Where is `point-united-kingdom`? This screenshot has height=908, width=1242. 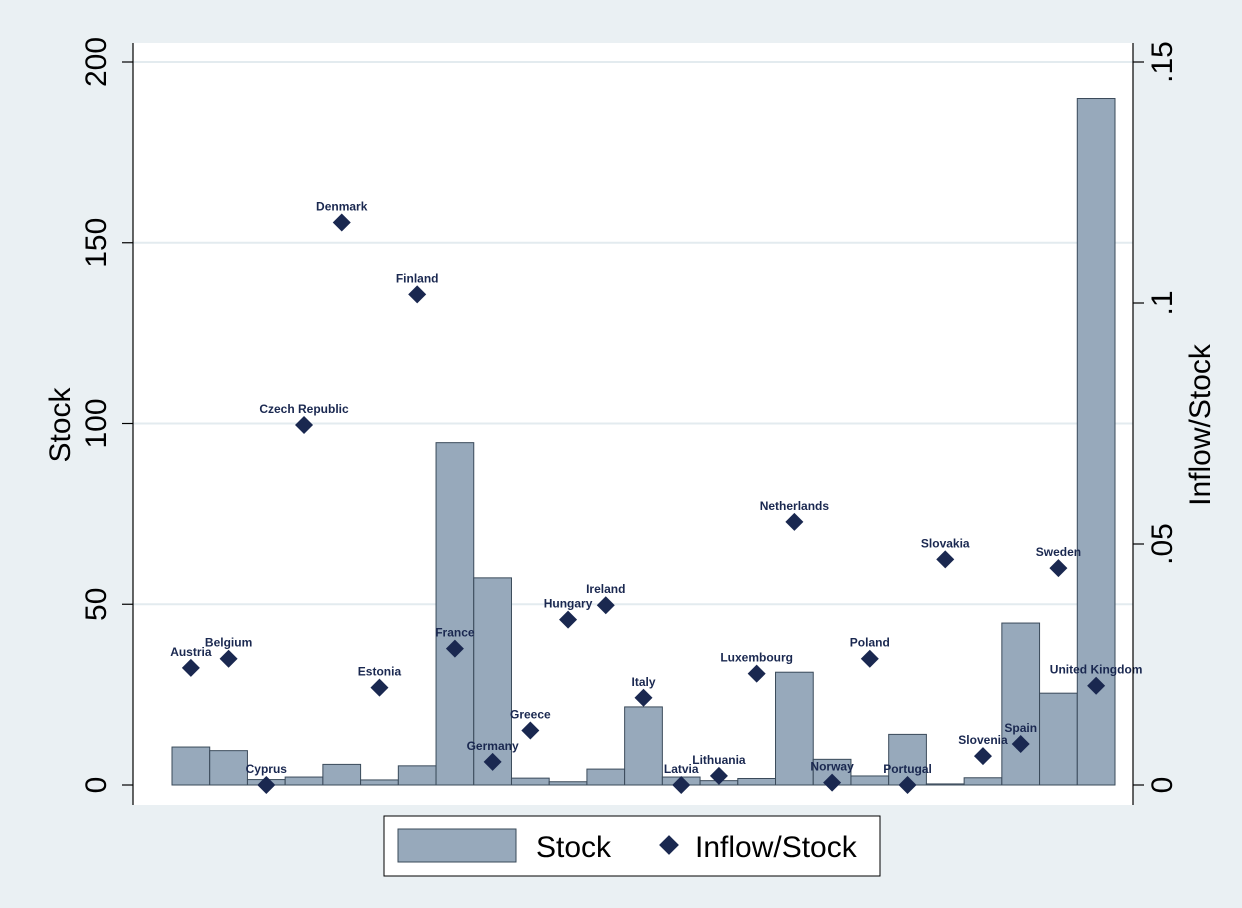
point-united-kingdom is located at coordinates (1096, 685).